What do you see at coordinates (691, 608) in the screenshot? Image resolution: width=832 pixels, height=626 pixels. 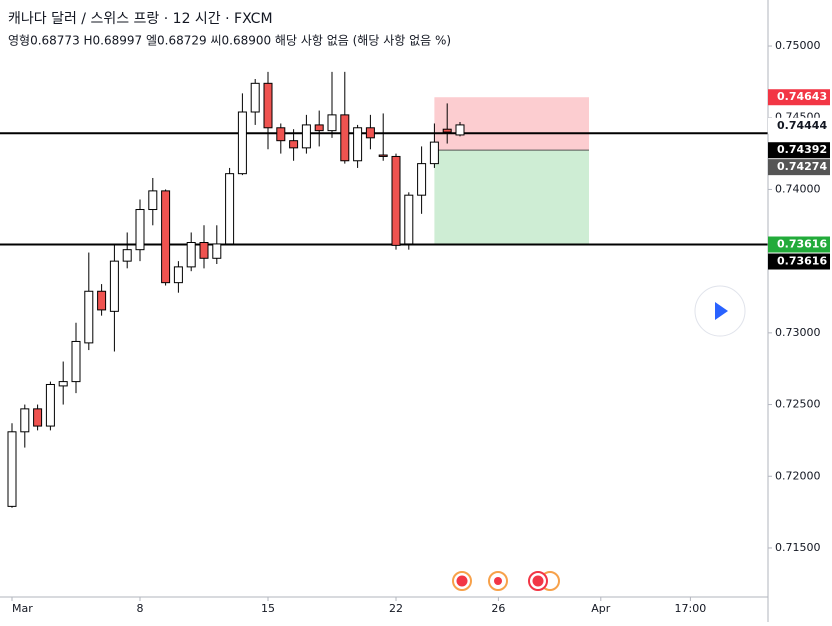 I see `x-tick-label: 17:00` at bounding box center [691, 608].